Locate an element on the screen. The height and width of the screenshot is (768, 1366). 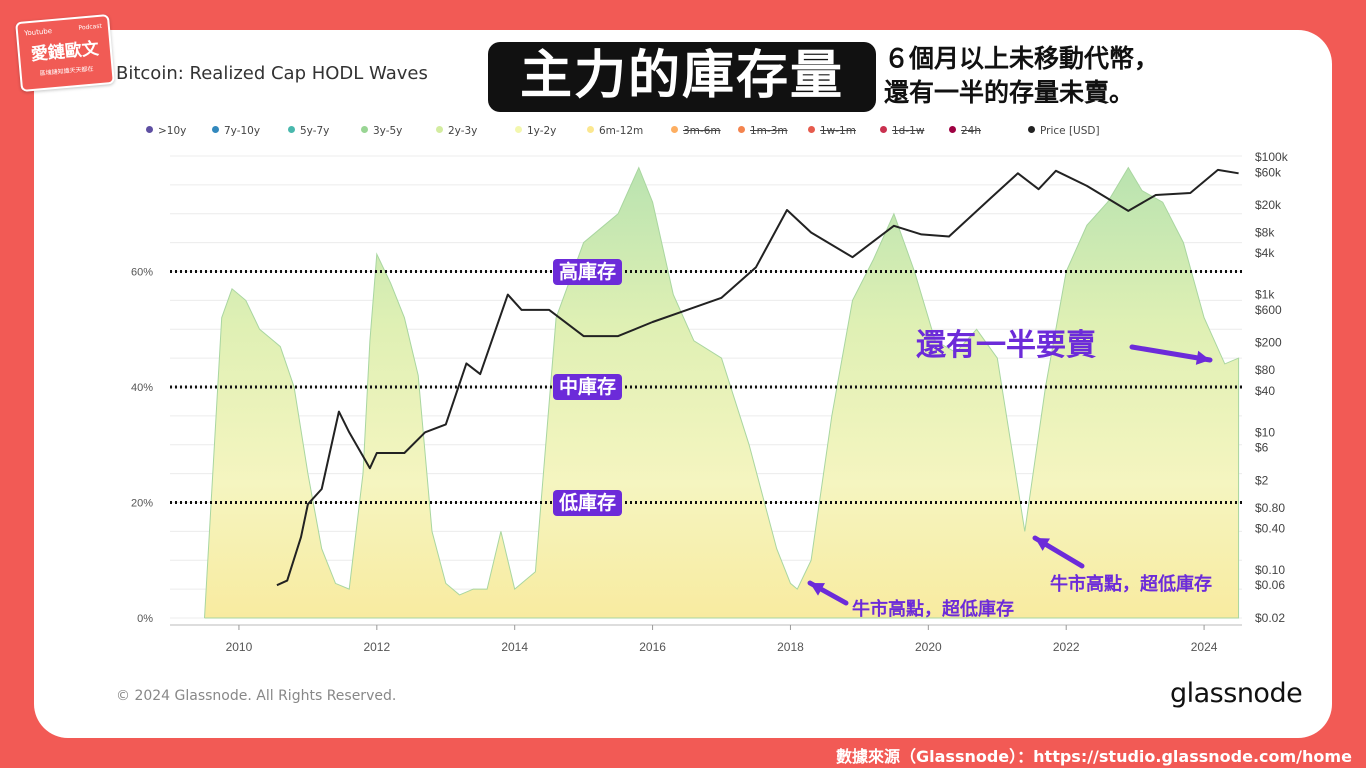
legend-item: 1d-1w is located at coordinates (902, 131).